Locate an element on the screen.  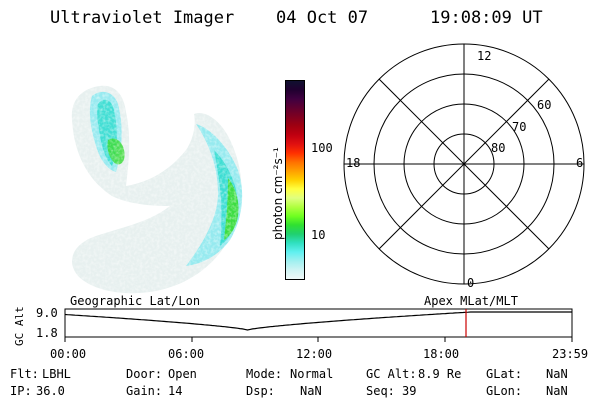
instrument-title: Ultraviolet Imager is located at coordinates (142, 18).